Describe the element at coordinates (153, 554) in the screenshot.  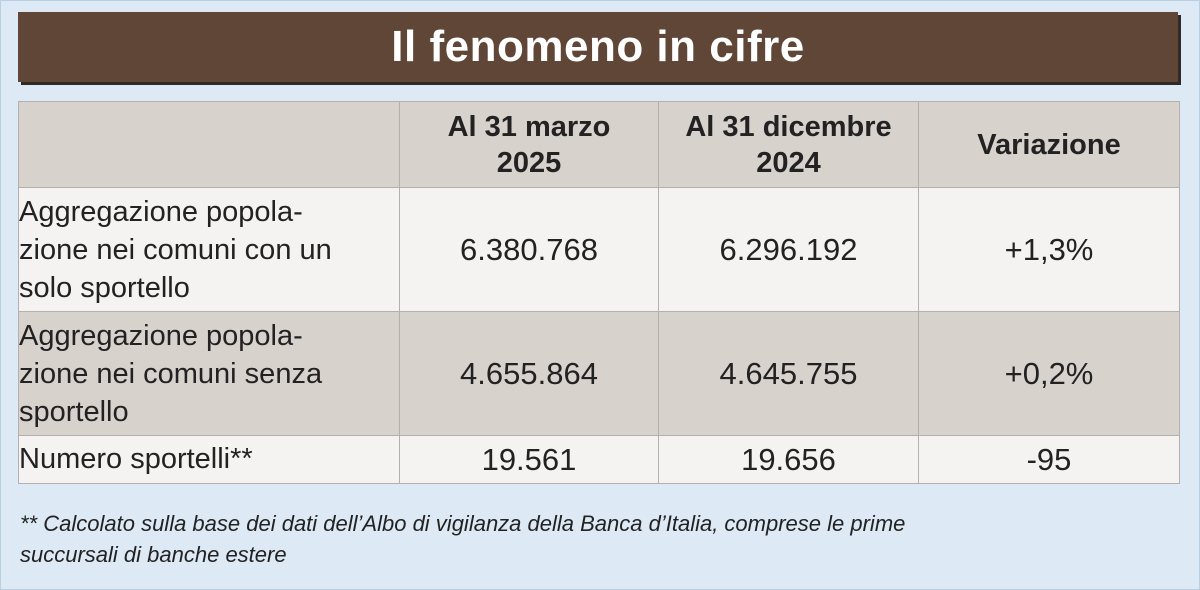
I see `footnote-line: succursali di banche estere` at that location.